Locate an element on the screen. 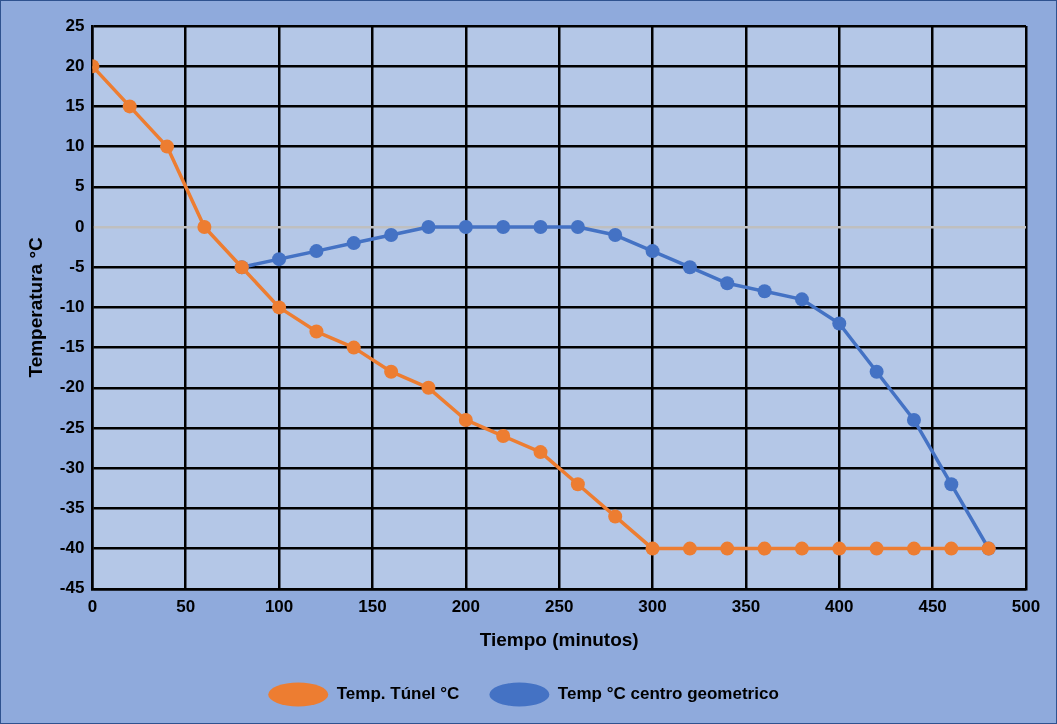 Image resolution: width=1057 pixels, height=724 pixels. x-tick-label: 250 is located at coordinates (559, 606).